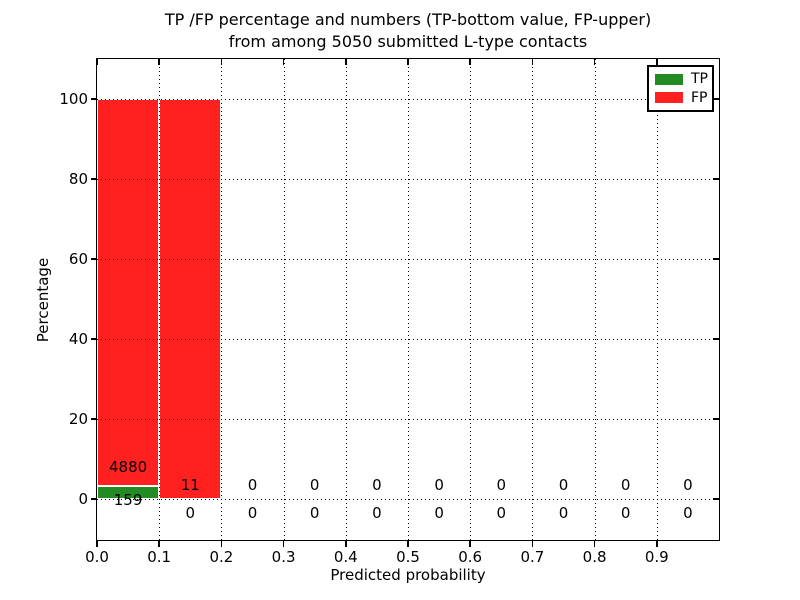  Describe the element at coordinates (656, 557) in the screenshot. I see `x-tick-label: 0.9` at that location.